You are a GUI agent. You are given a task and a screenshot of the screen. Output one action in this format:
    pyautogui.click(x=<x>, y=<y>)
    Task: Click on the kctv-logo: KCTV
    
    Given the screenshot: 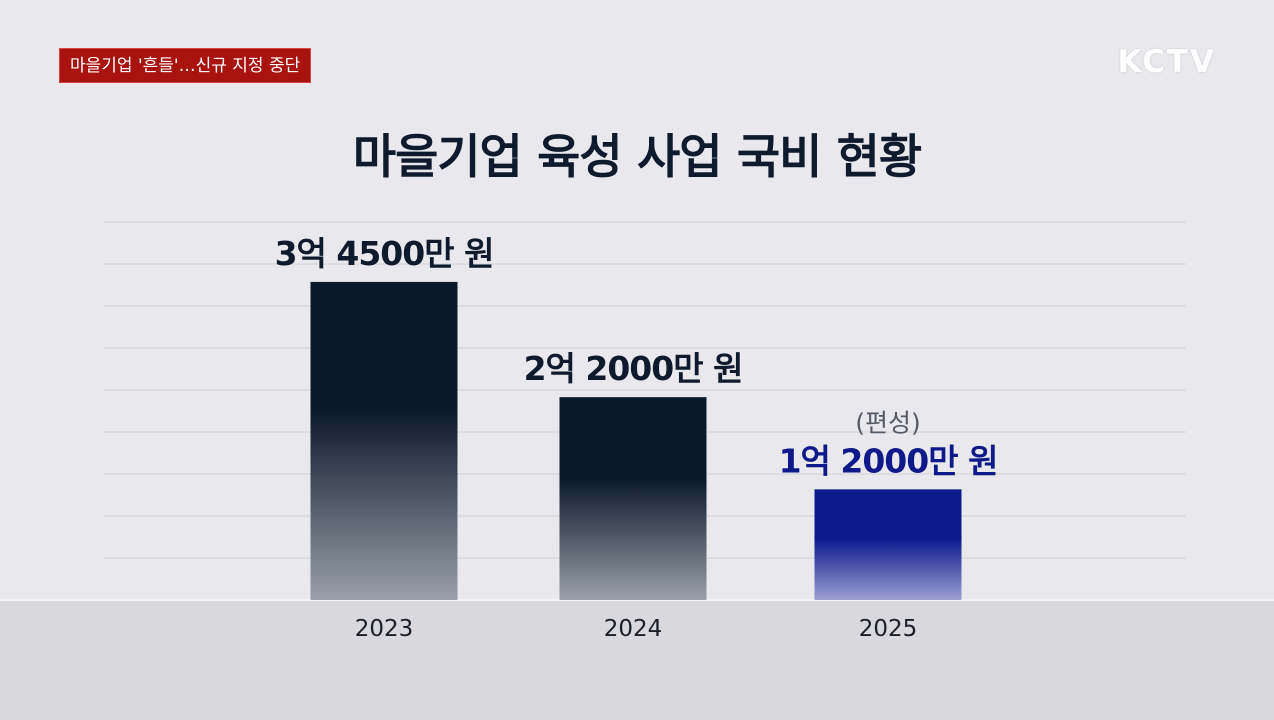 What is the action you would take?
    pyautogui.click(x=1166, y=62)
    